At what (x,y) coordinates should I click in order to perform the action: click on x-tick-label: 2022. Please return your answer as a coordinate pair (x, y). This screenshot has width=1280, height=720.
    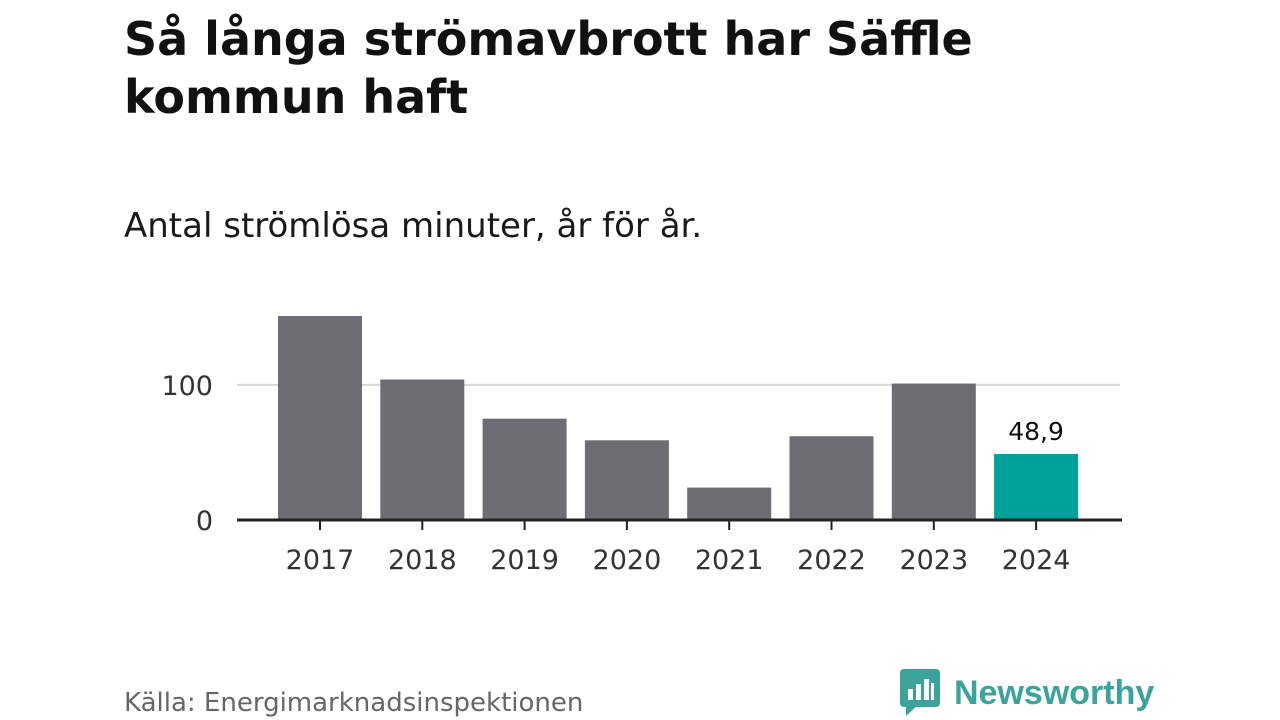
    Looking at the image, I should click on (831, 560).